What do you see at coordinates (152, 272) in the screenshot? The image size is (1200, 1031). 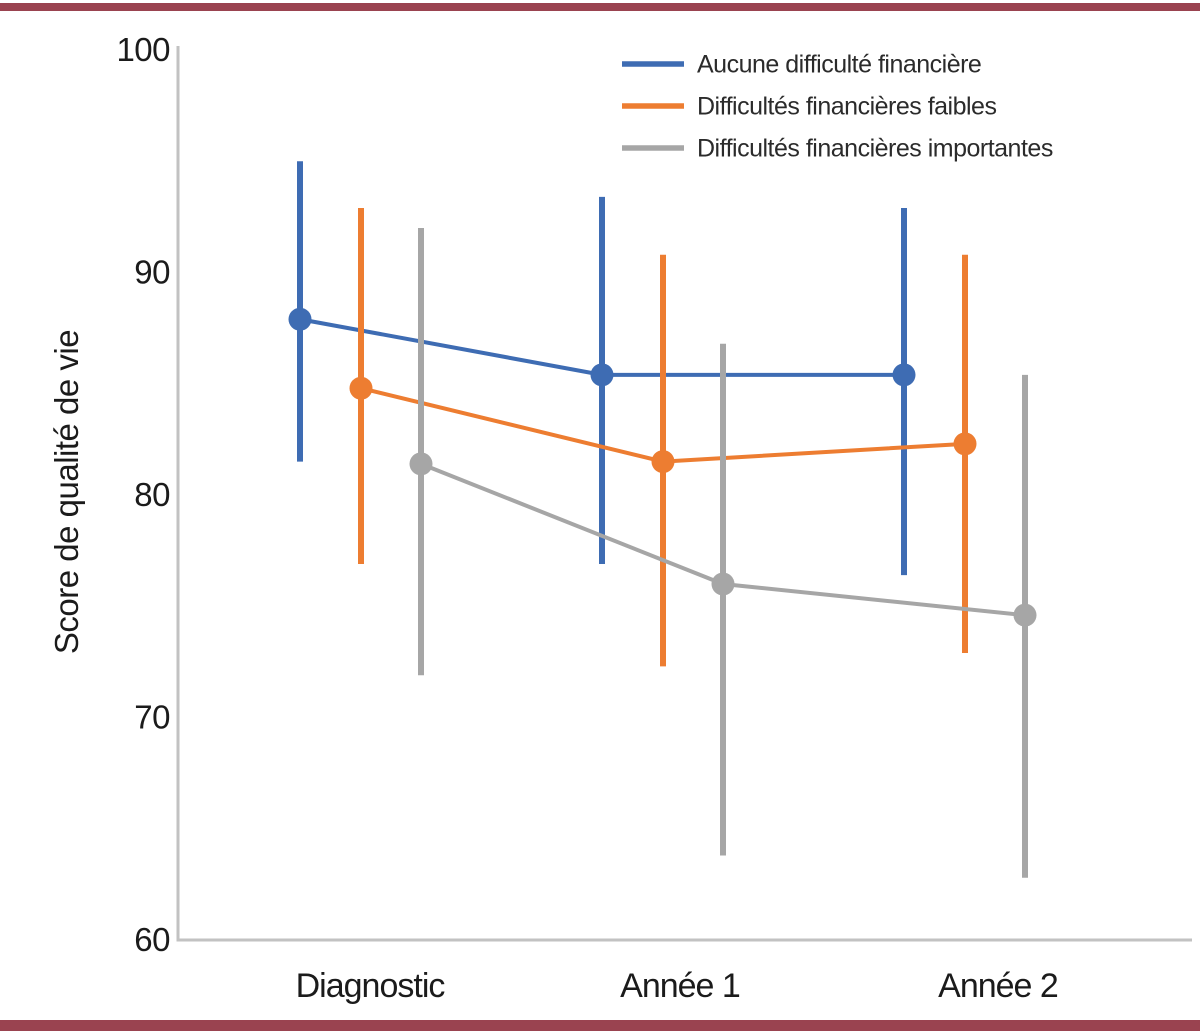 I see `y-tick-label-90: 90` at bounding box center [152, 272].